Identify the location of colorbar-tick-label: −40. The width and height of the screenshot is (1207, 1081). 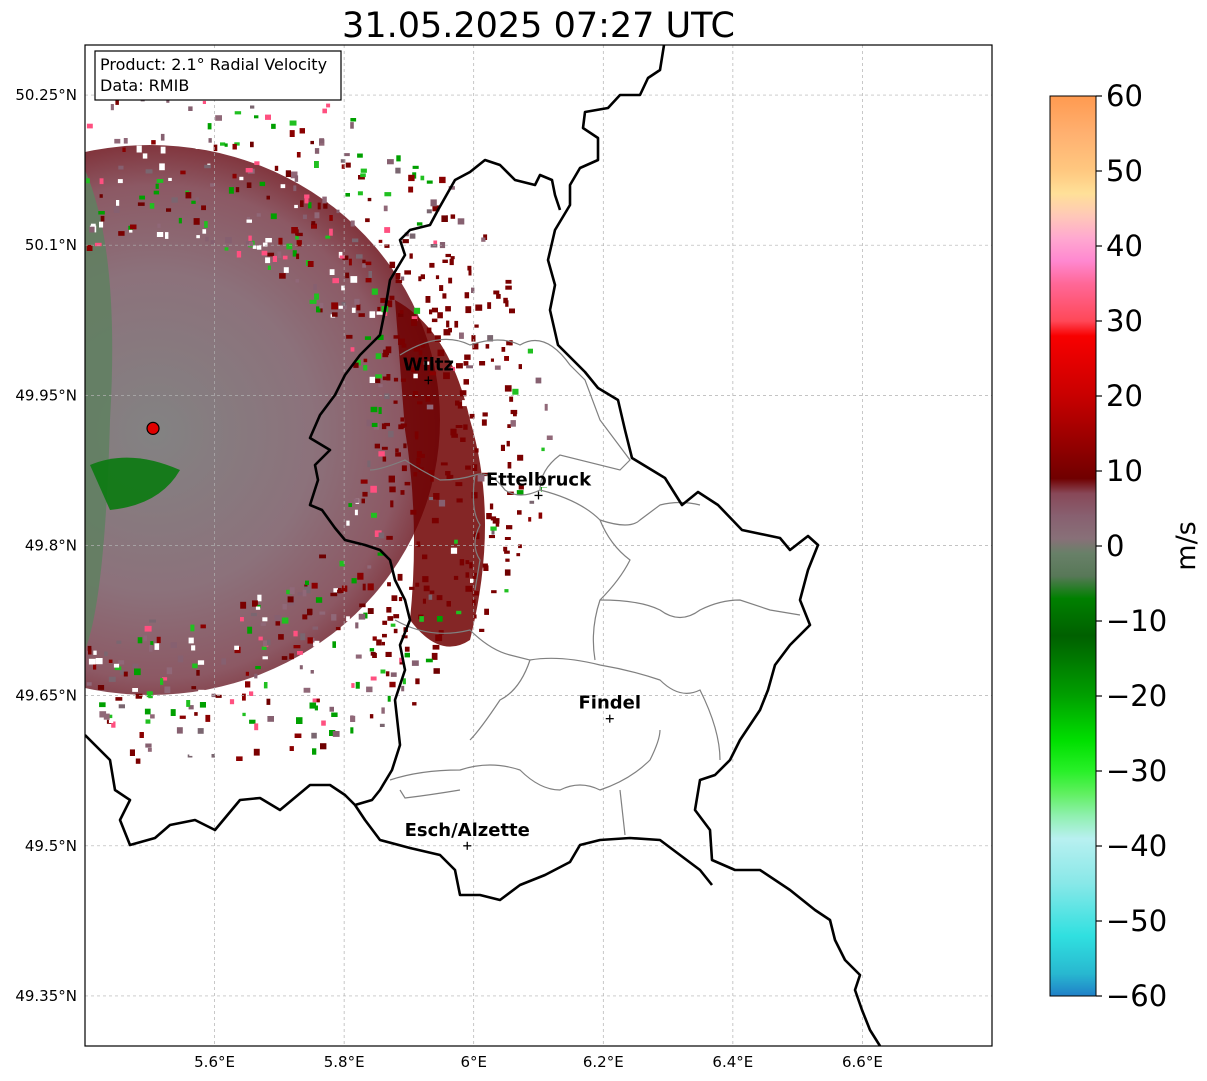
(1136, 846).